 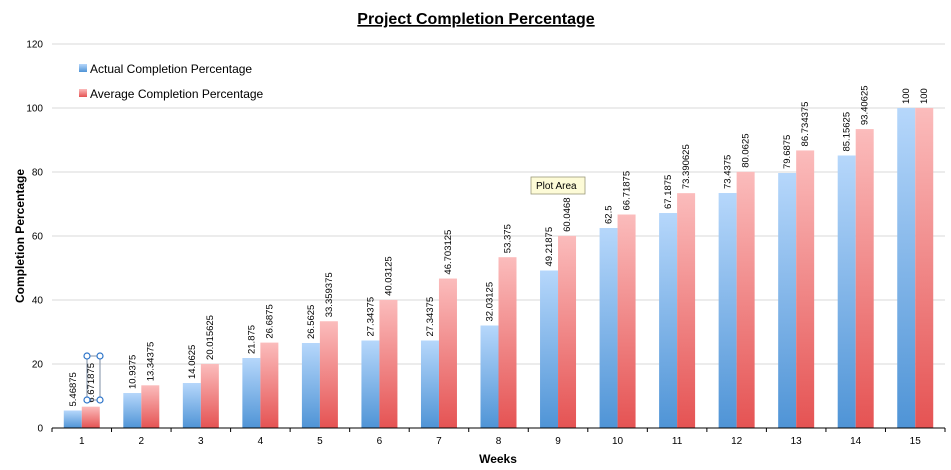 I want to click on y-axis-ticks: 0 20 40 60 80 100 120, so click(x=34, y=237).